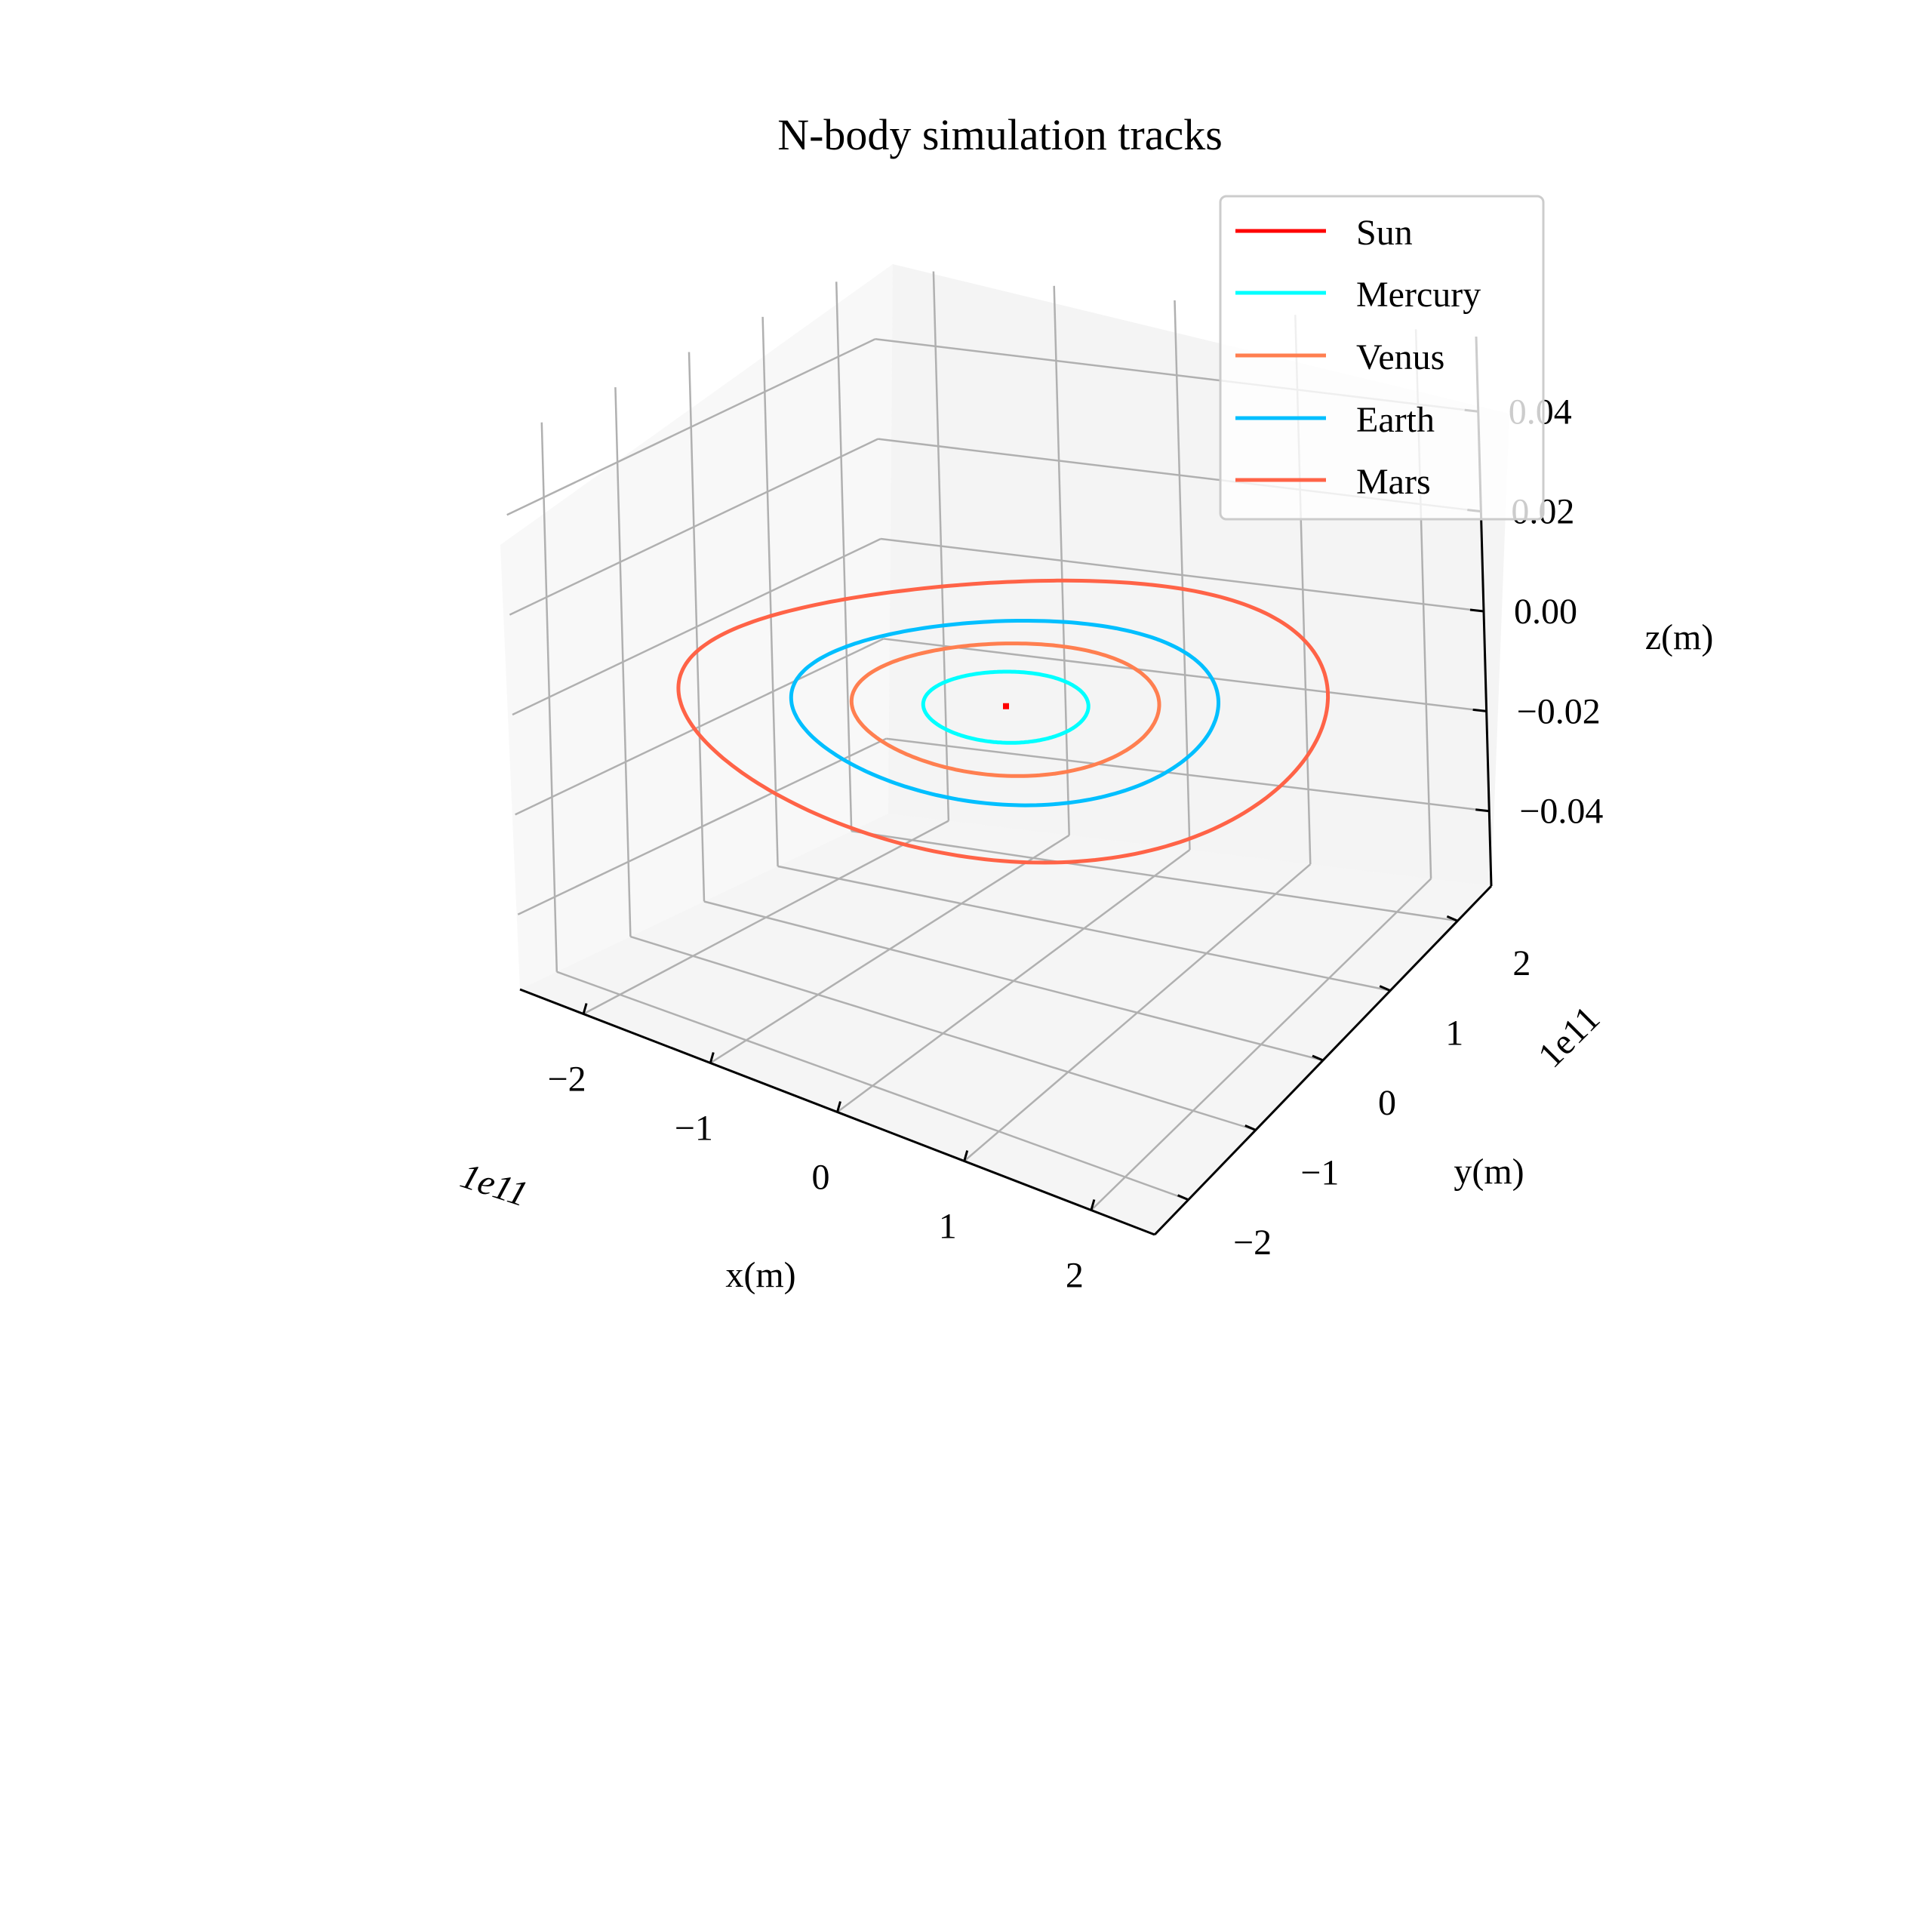 The height and width of the screenshot is (1932, 1932). What do you see at coordinates (494, 1184) in the screenshot?
I see `x-offset-text: 1e11` at bounding box center [494, 1184].